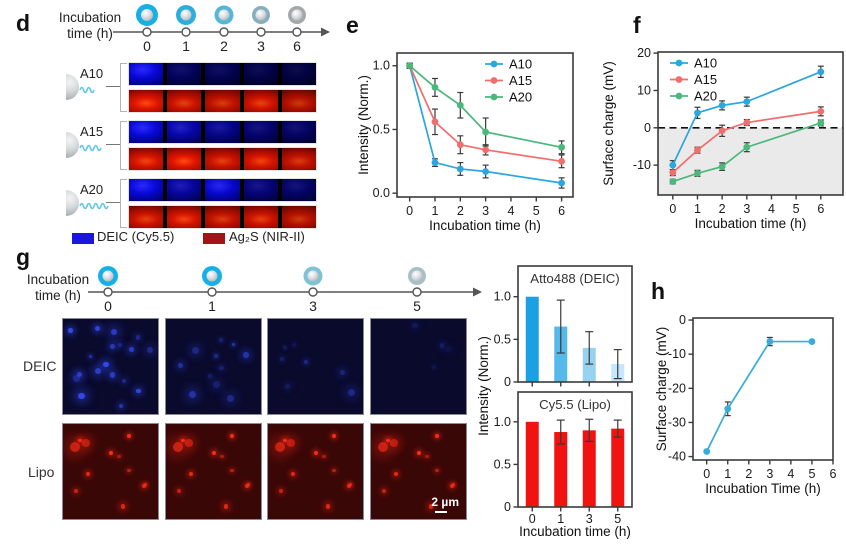 Image resolution: width=846 pixels, height=546 pixels. Describe the element at coordinates (23, 257) in the screenshot. I see `panel-letter-g: g` at that location.